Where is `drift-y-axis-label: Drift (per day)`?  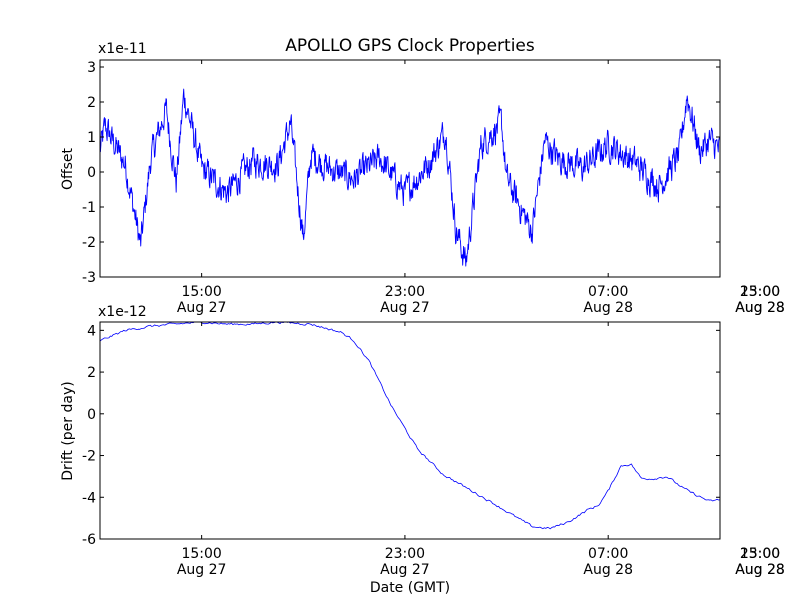 drift-y-axis-label: Drift (per day) is located at coordinates (68, 430).